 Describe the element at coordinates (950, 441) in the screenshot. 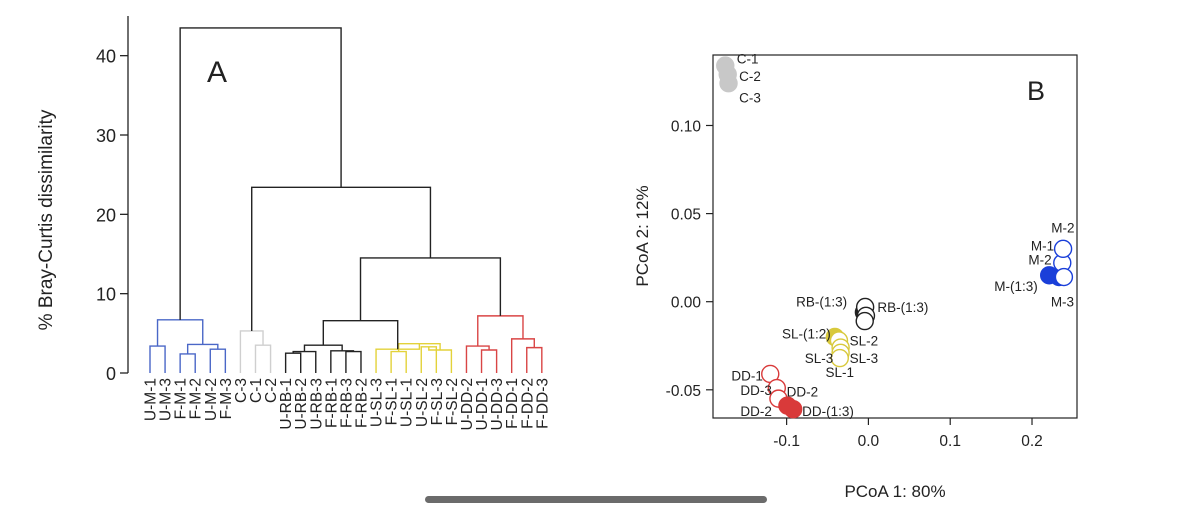

I see `pcoa-x-tick-label: 0.1` at that location.